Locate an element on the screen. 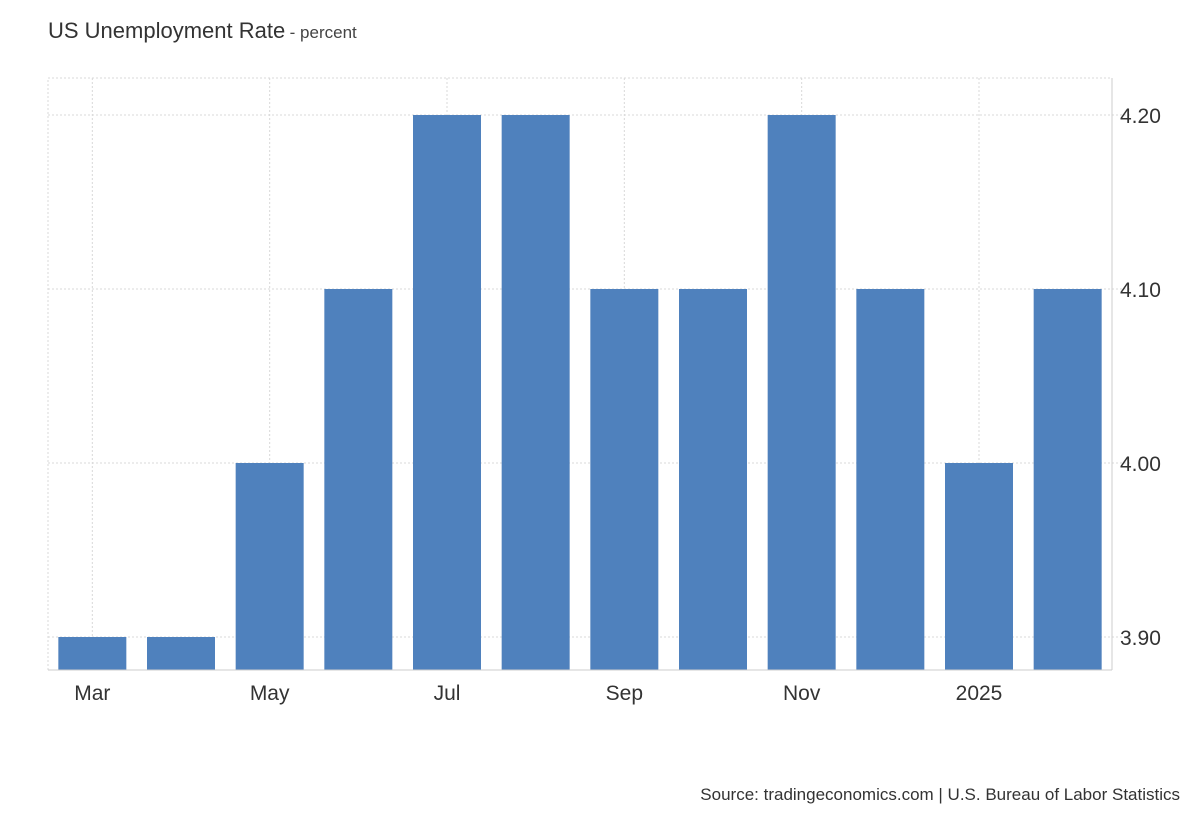  x-tick-label: Sep is located at coordinates (624, 693).